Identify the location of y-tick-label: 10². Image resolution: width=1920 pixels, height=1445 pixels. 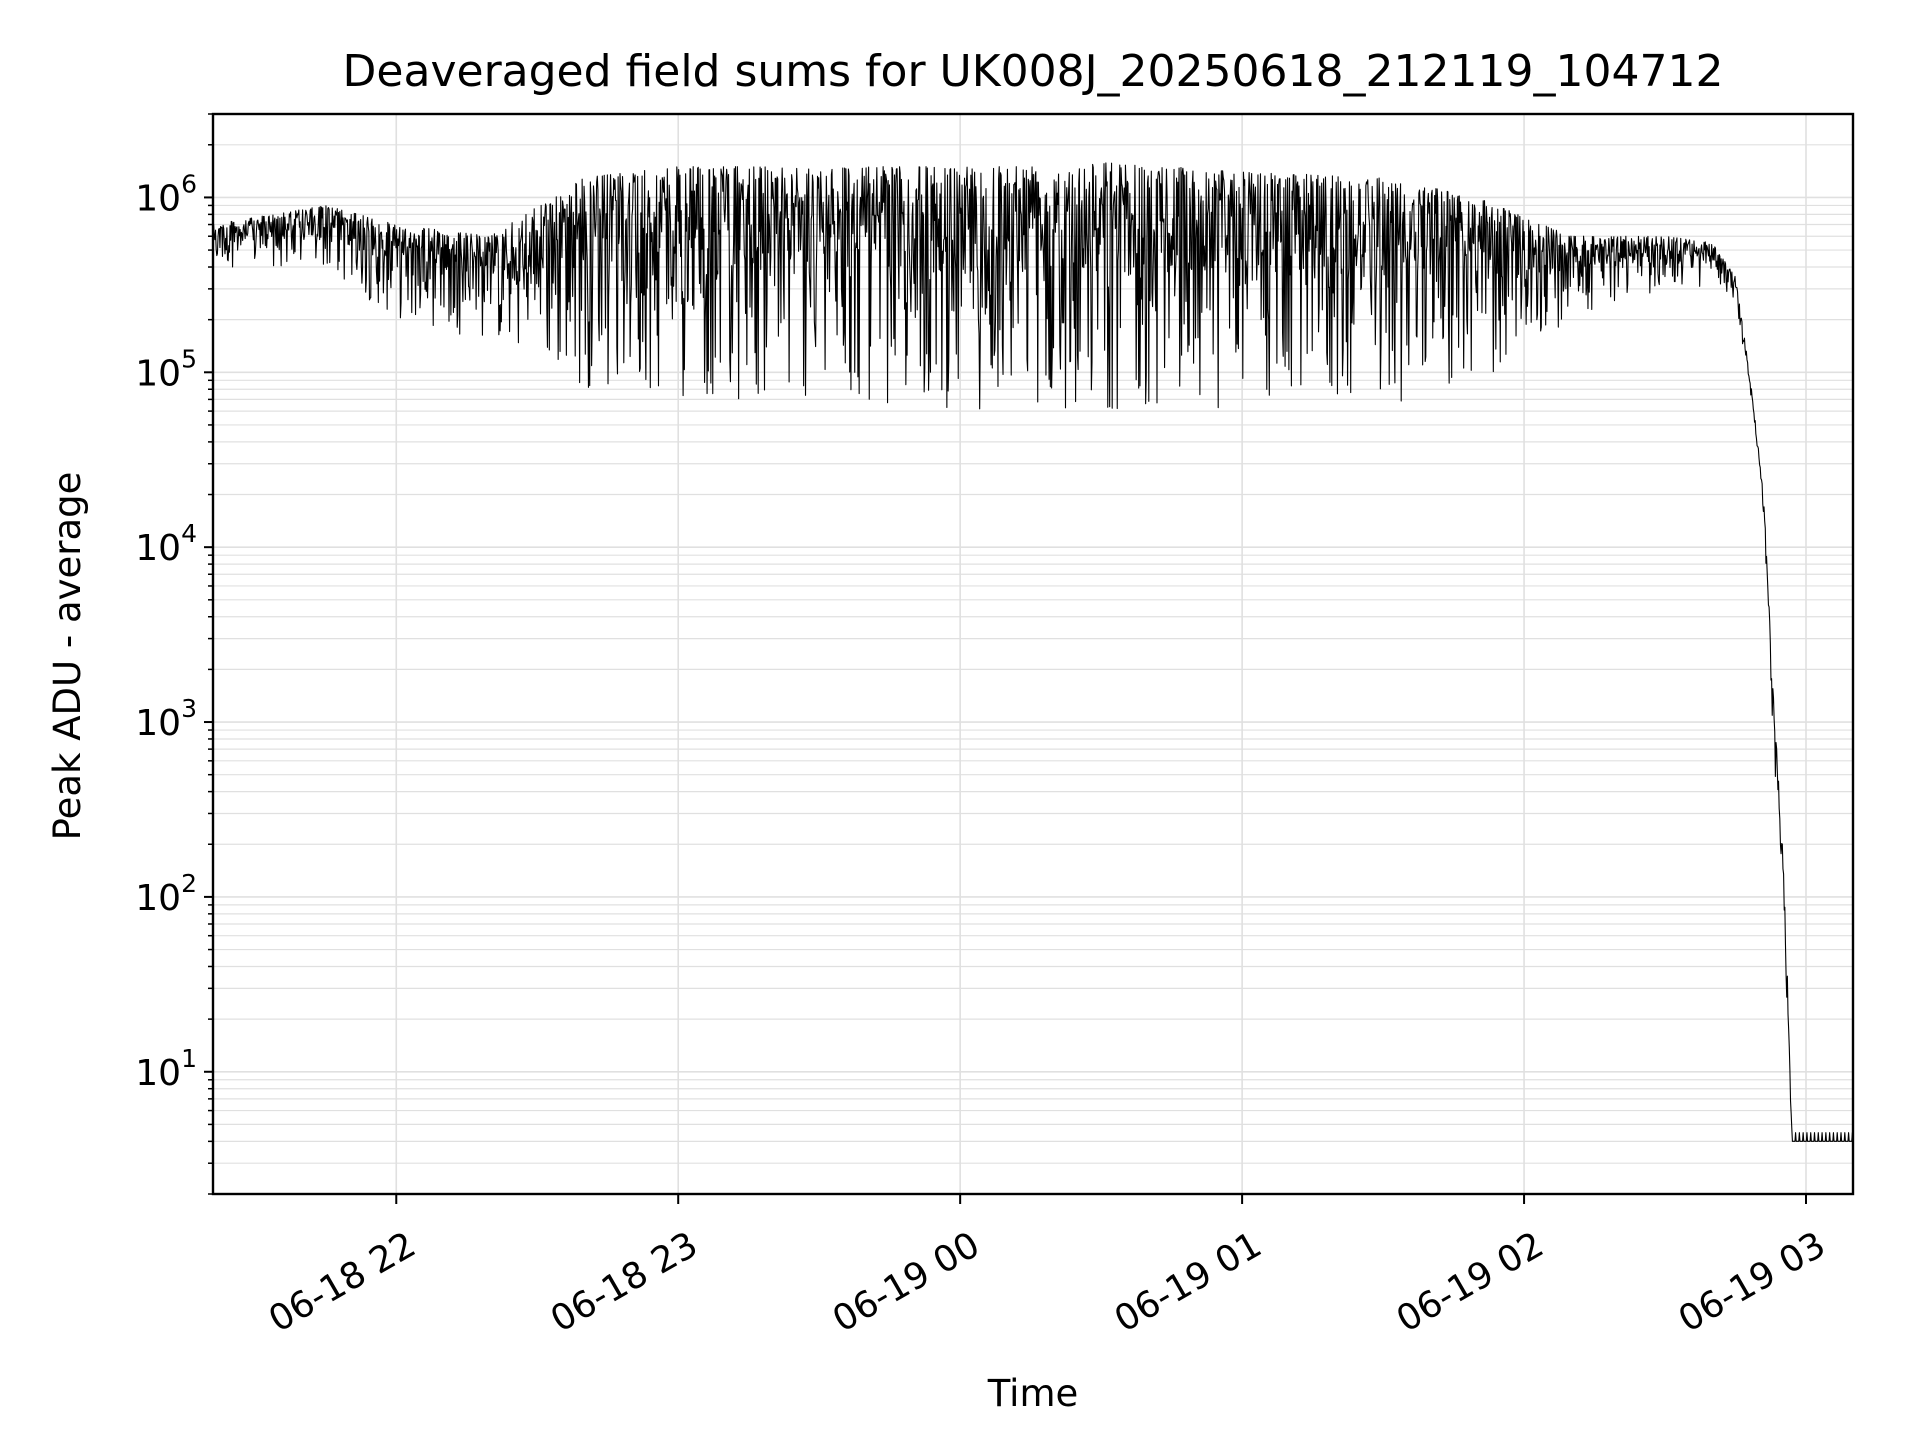
(166, 894).